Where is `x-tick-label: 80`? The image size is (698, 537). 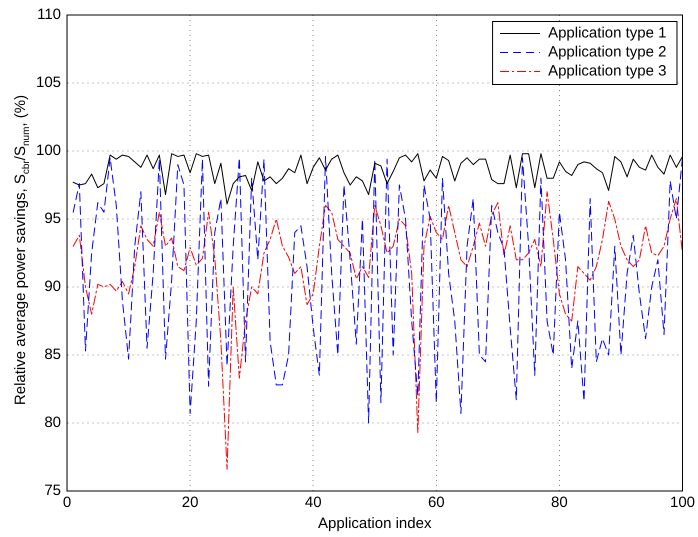
x-tick-label: 80 is located at coordinates (559, 503).